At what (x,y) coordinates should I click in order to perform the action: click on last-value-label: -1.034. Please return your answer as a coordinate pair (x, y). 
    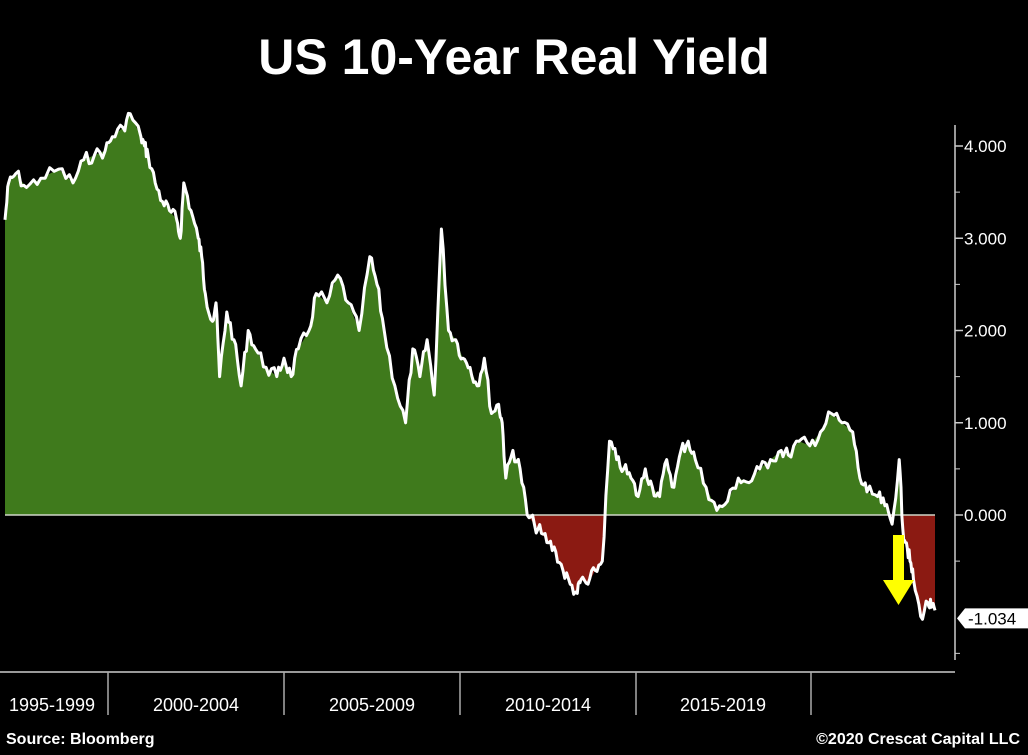
    Looking at the image, I should click on (992, 618).